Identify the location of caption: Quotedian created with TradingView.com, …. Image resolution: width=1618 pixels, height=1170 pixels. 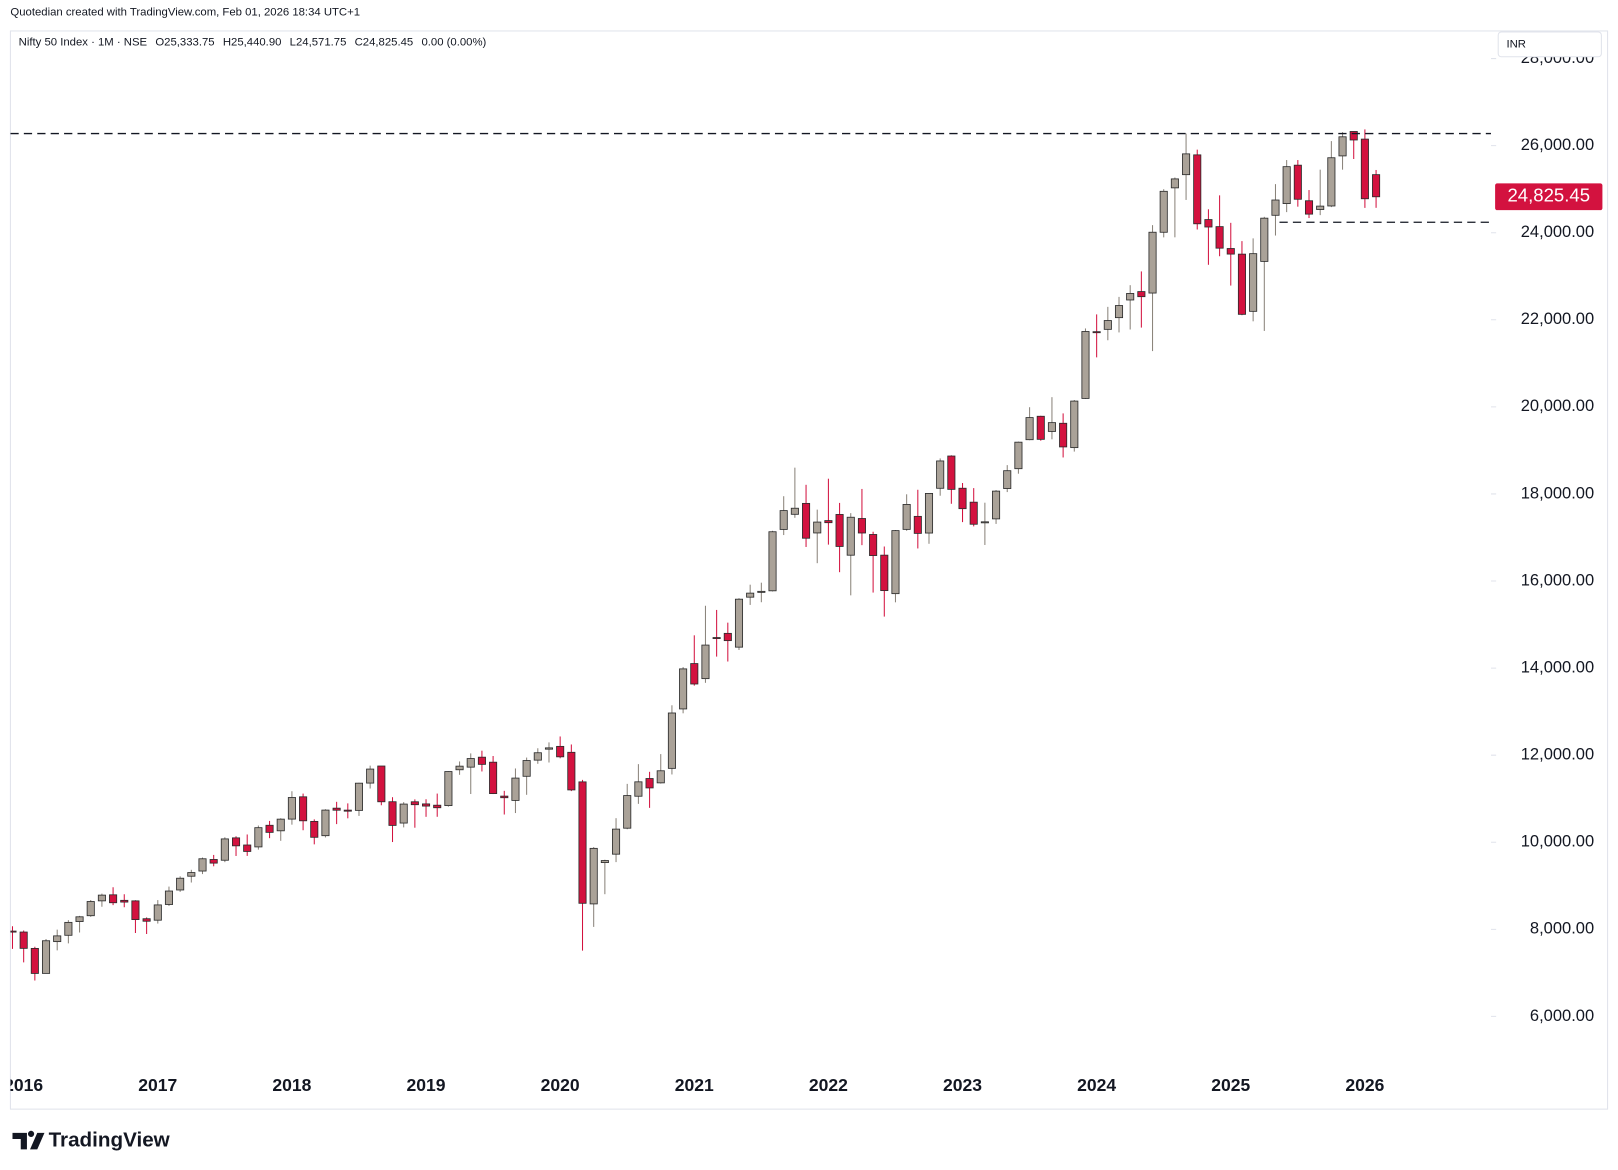
(185, 12).